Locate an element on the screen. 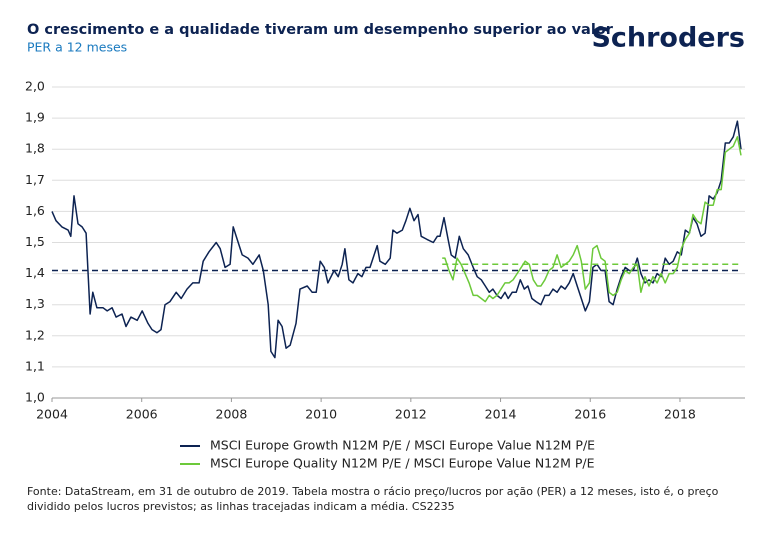 This screenshot has width=770, height=534. x-tick-label: 2008 is located at coordinates (232, 414).